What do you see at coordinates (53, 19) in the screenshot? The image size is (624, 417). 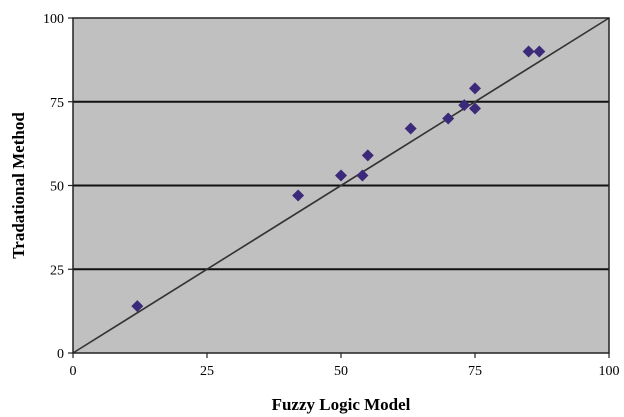 I see `y-tick-label: 100` at bounding box center [53, 19].